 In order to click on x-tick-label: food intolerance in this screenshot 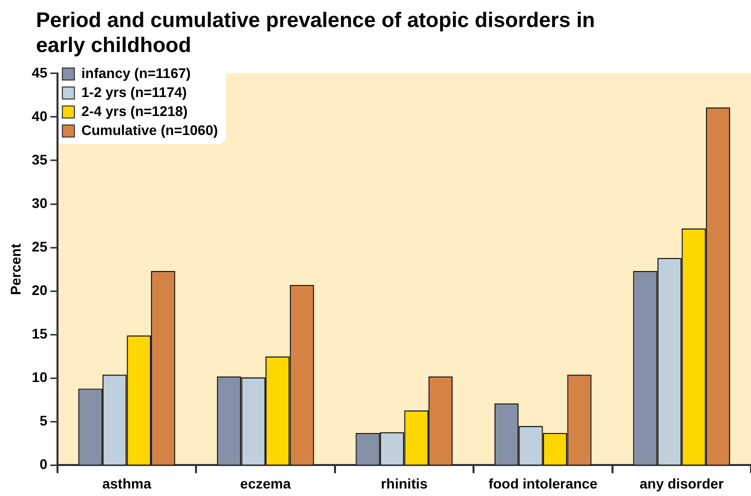, I will do `click(543, 483)`.